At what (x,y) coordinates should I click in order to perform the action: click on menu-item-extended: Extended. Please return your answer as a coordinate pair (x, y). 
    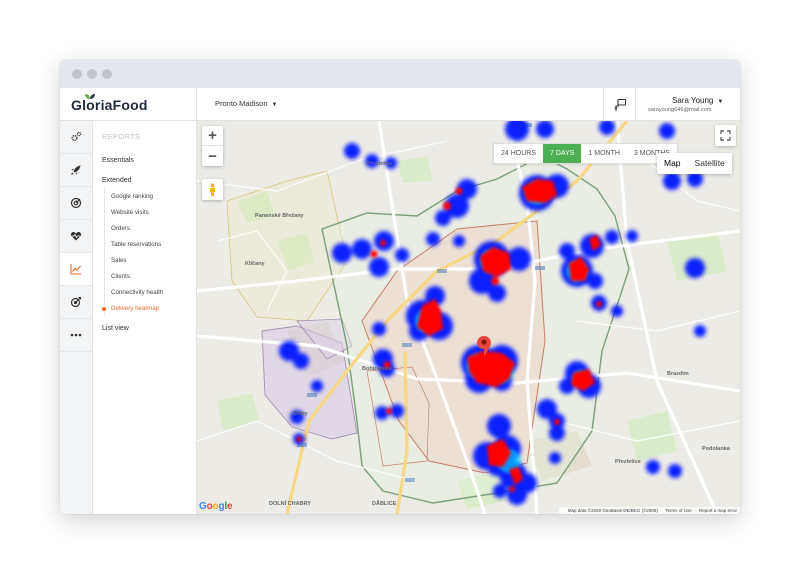
    Looking at the image, I should click on (117, 180).